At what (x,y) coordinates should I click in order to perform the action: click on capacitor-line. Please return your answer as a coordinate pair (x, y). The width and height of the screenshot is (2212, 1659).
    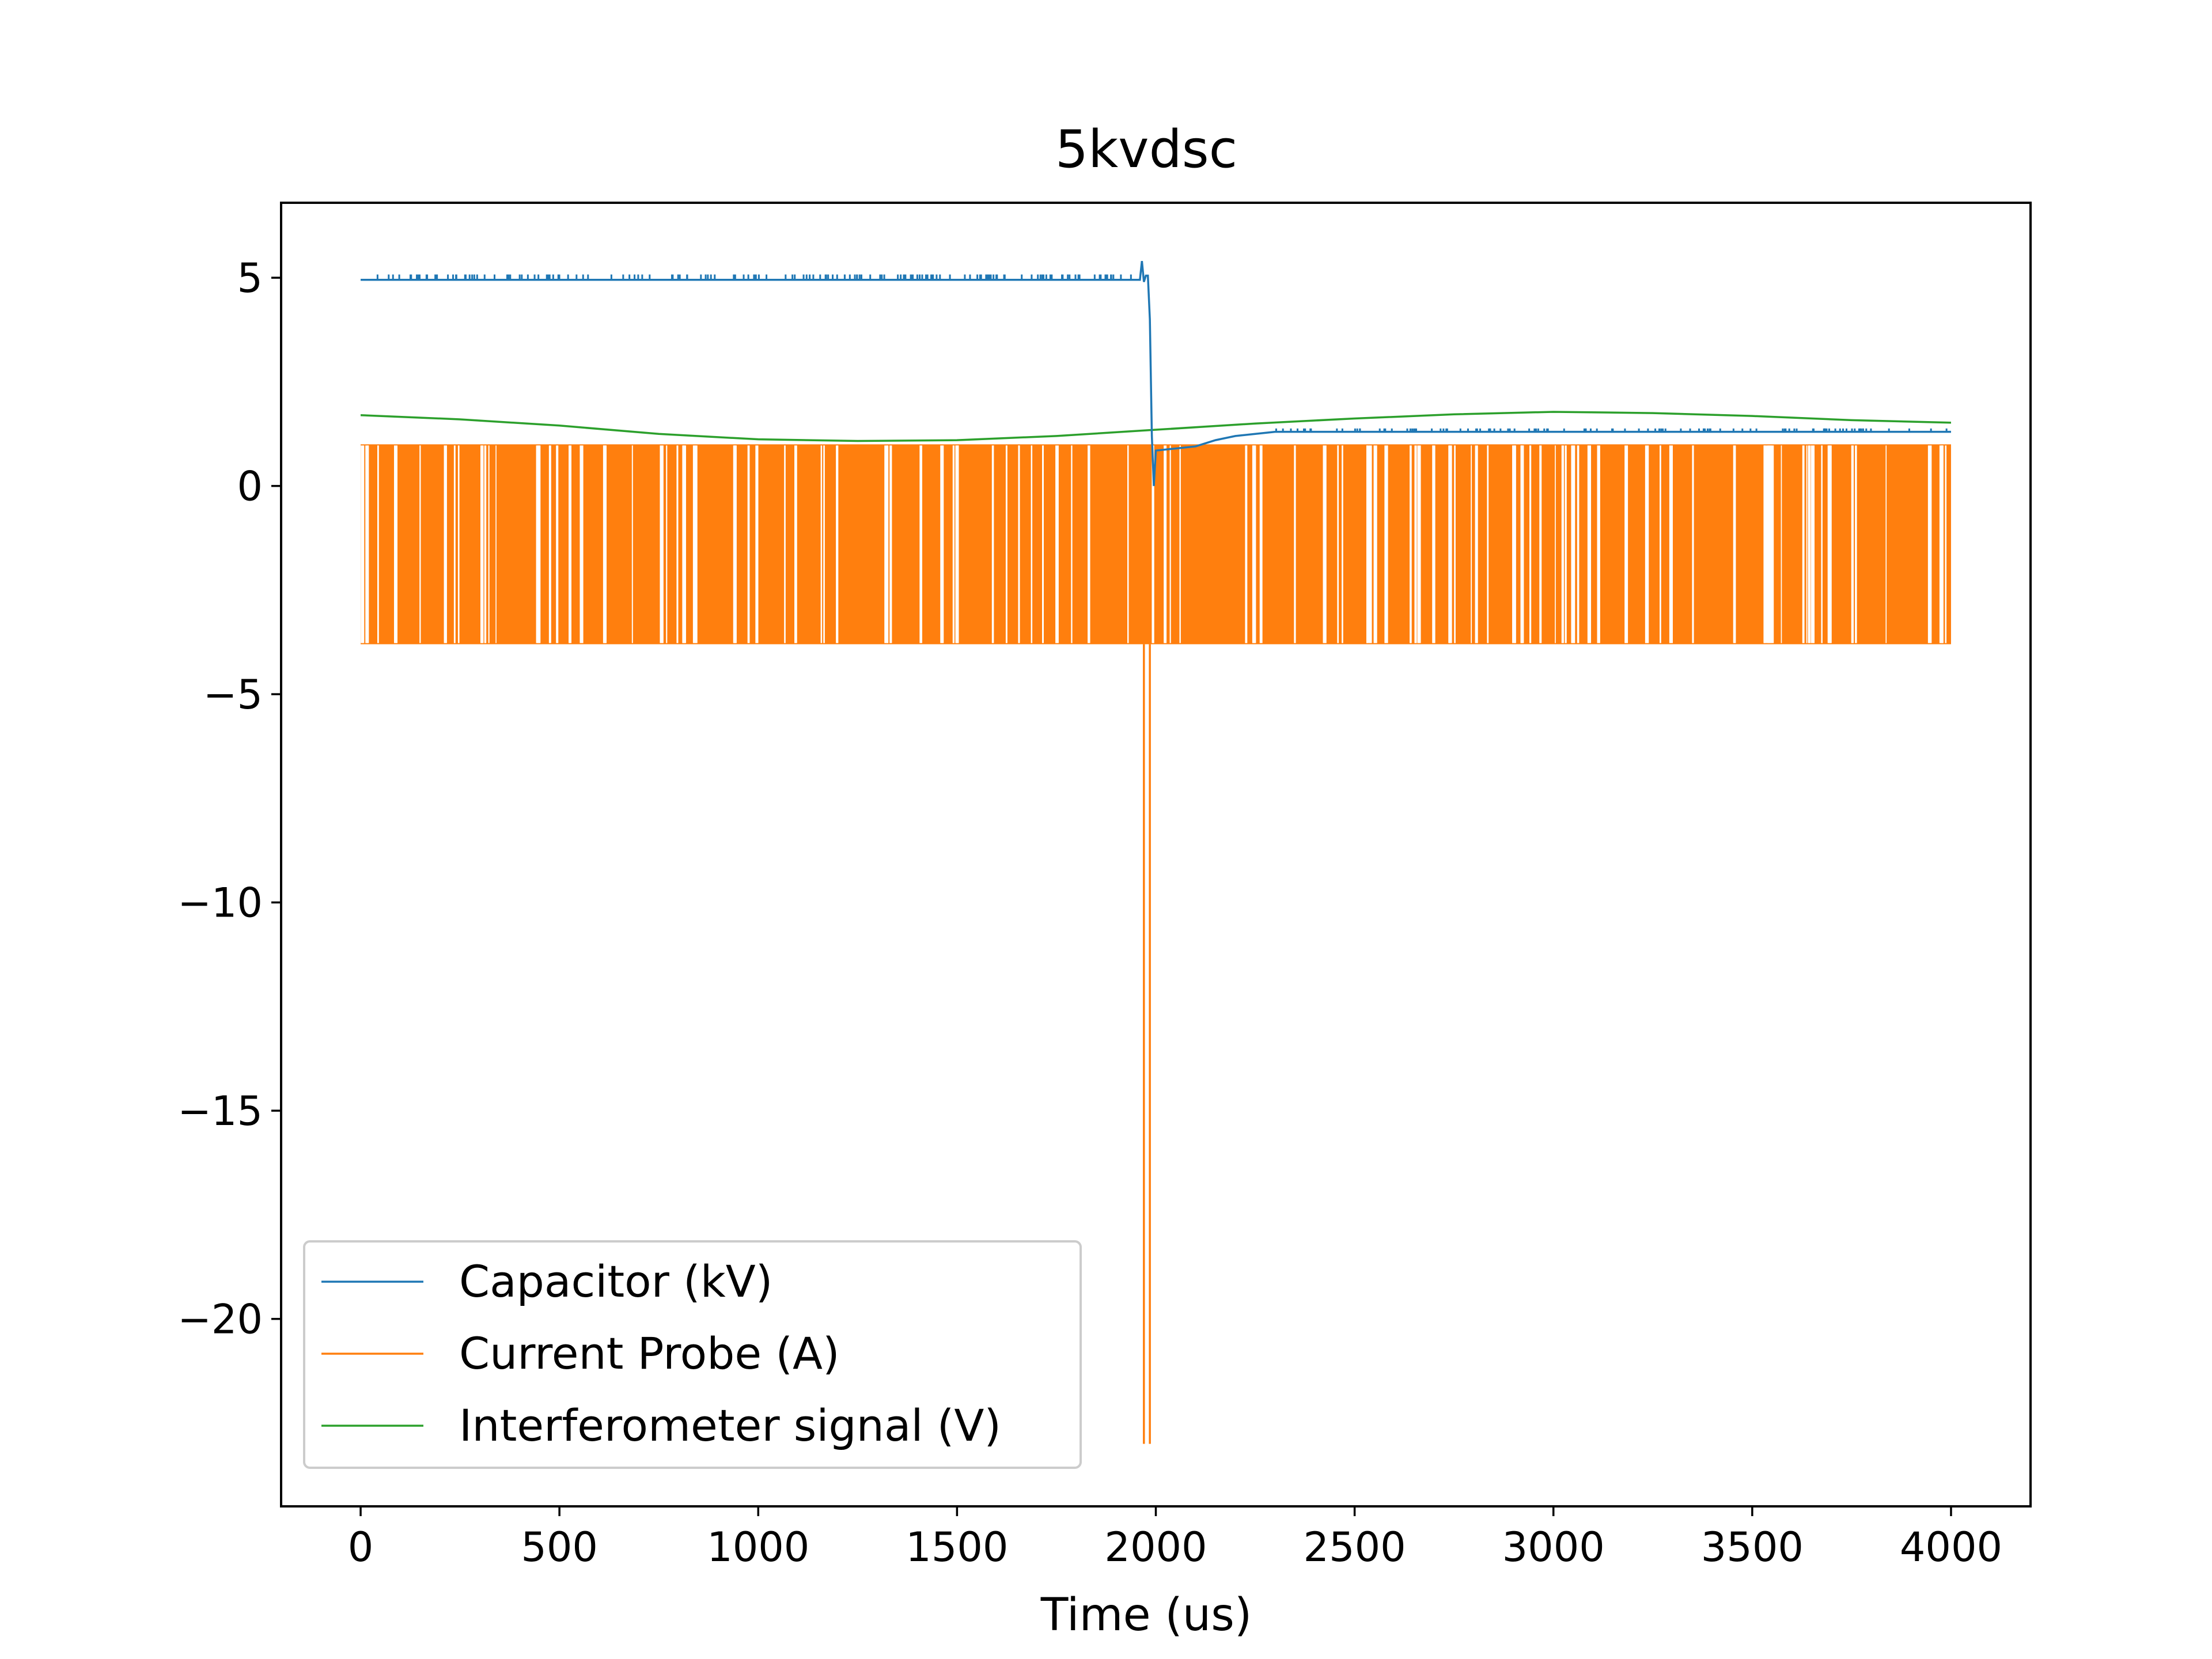
    Looking at the image, I should click on (1156, 373).